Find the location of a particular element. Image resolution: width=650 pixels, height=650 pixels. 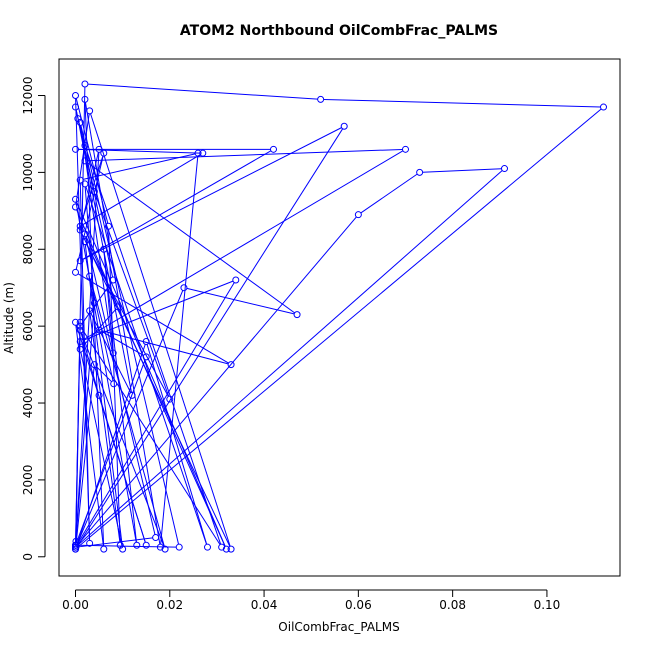

y-axis: 0 2000 4000 6000 8000 10000 12000 is located at coordinates (33, 318).